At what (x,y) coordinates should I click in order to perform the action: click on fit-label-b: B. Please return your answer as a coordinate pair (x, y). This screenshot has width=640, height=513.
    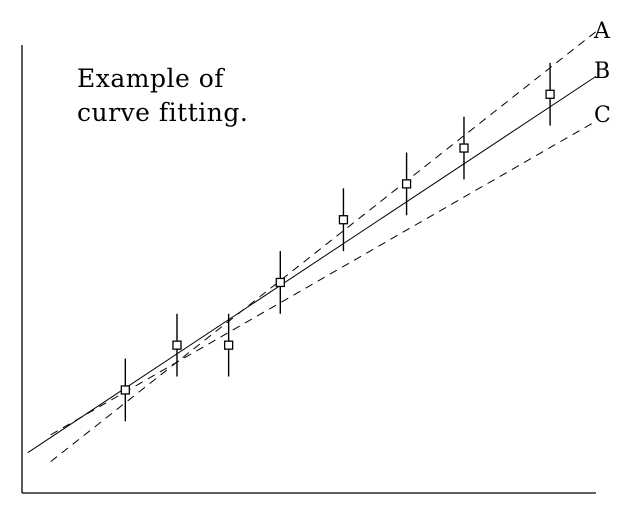
    Looking at the image, I should click on (602, 71).